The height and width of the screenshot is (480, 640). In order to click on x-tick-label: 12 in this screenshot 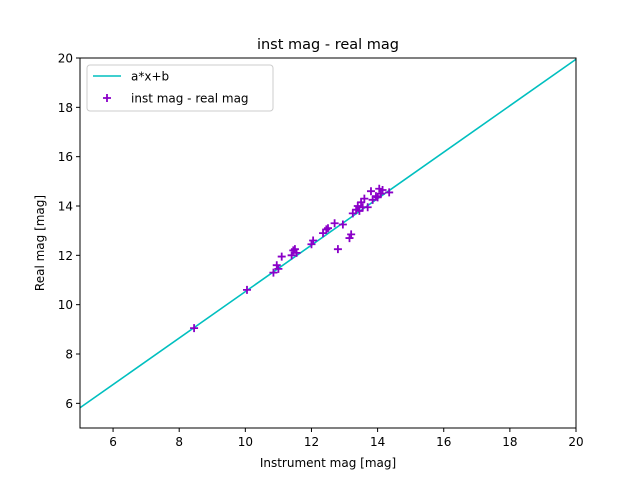, I will do `click(311, 442)`.